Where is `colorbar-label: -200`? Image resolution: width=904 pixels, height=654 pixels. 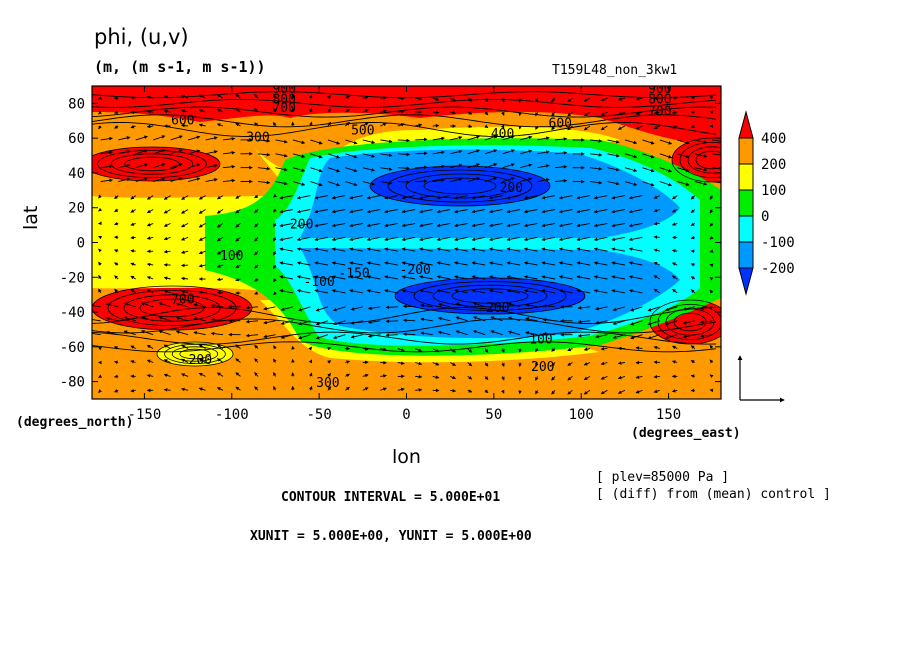 colorbar-label: -200 is located at coordinates (778, 269).